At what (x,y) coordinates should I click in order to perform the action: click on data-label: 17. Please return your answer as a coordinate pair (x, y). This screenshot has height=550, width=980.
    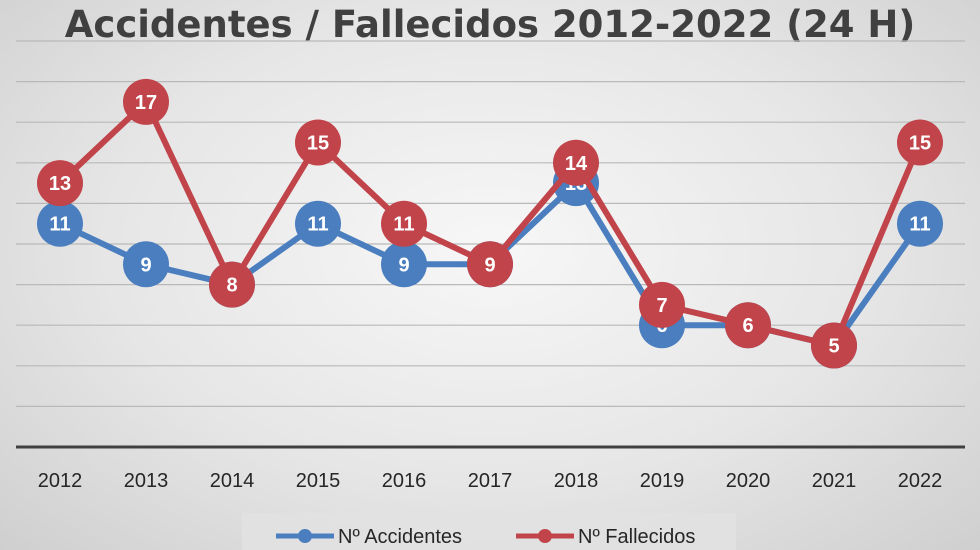
    Looking at the image, I should click on (146, 103).